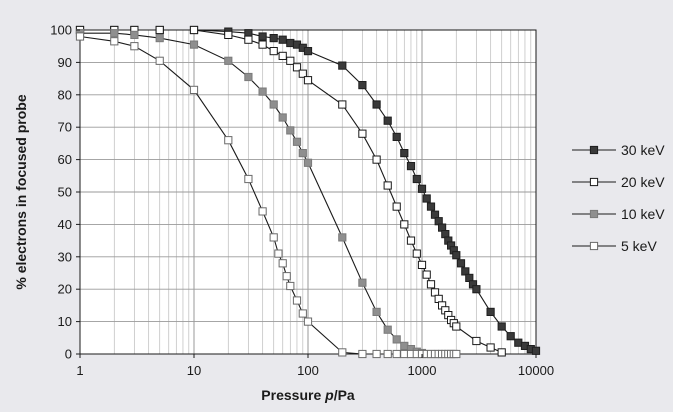 The height and width of the screenshot is (412, 673). Describe the element at coordinates (65, 159) in the screenshot. I see `y-tick-label: 60` at that location.